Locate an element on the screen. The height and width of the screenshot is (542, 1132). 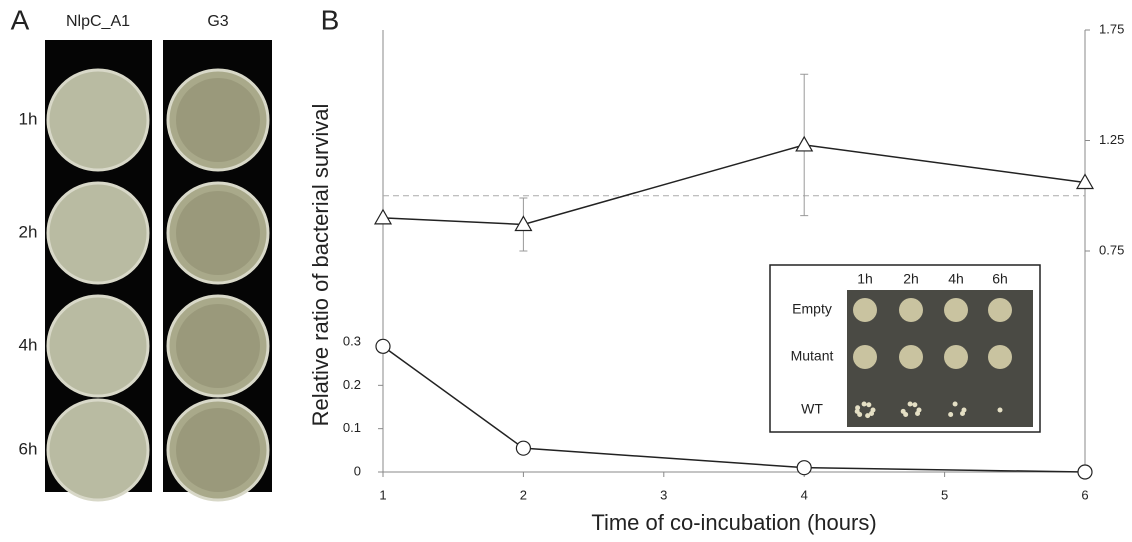
inset-row-label: Mutant is located at coordinates (812, 356).